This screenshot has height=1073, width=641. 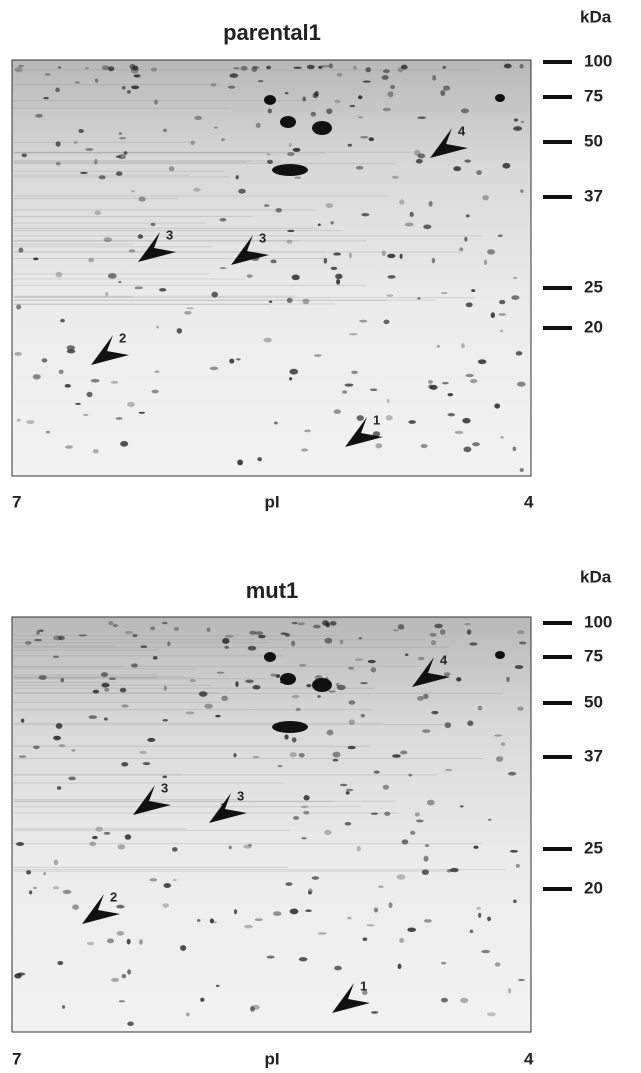 What do you see at coordinates (363, 985) in the screenshot?
I see `arrow-label: 1` at bounding box center [363, 985].